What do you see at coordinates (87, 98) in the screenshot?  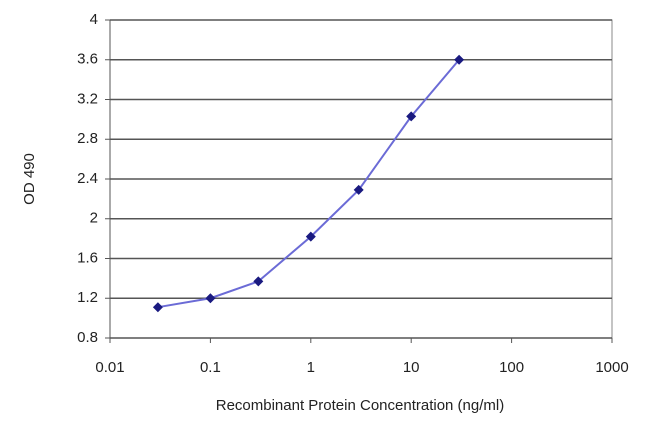 I see `y-tick-label: 3.2` at bounding box center [87, 98].